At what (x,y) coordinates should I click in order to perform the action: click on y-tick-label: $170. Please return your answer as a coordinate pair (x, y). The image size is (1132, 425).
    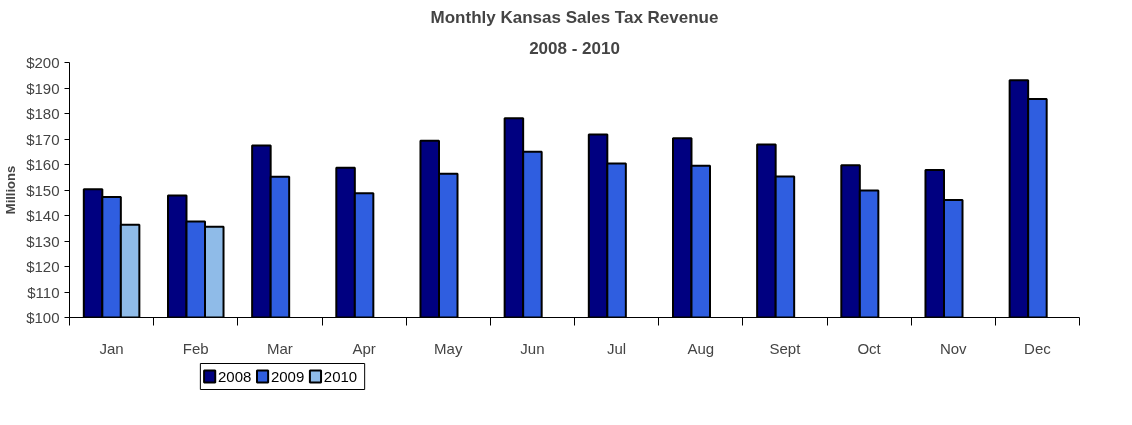
    Looking at the image, I should click on (43, 139).